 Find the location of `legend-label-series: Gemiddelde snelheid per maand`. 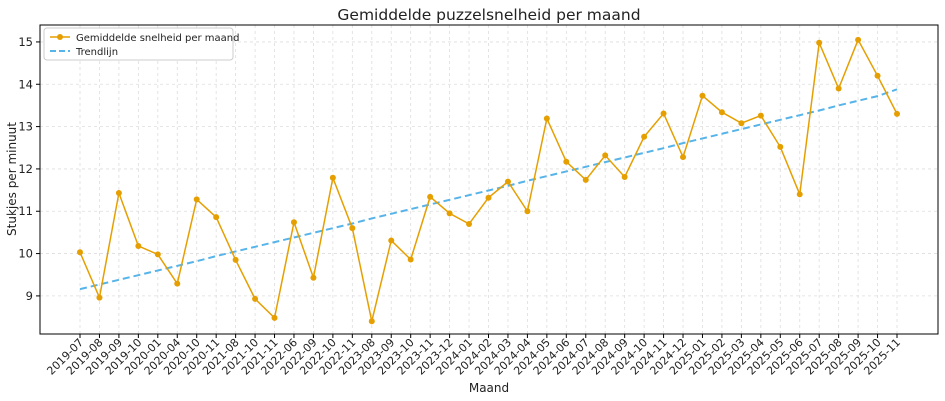

legend-label-series: Gemiddelde snelheid per maand is located at coordinates (157, 38).